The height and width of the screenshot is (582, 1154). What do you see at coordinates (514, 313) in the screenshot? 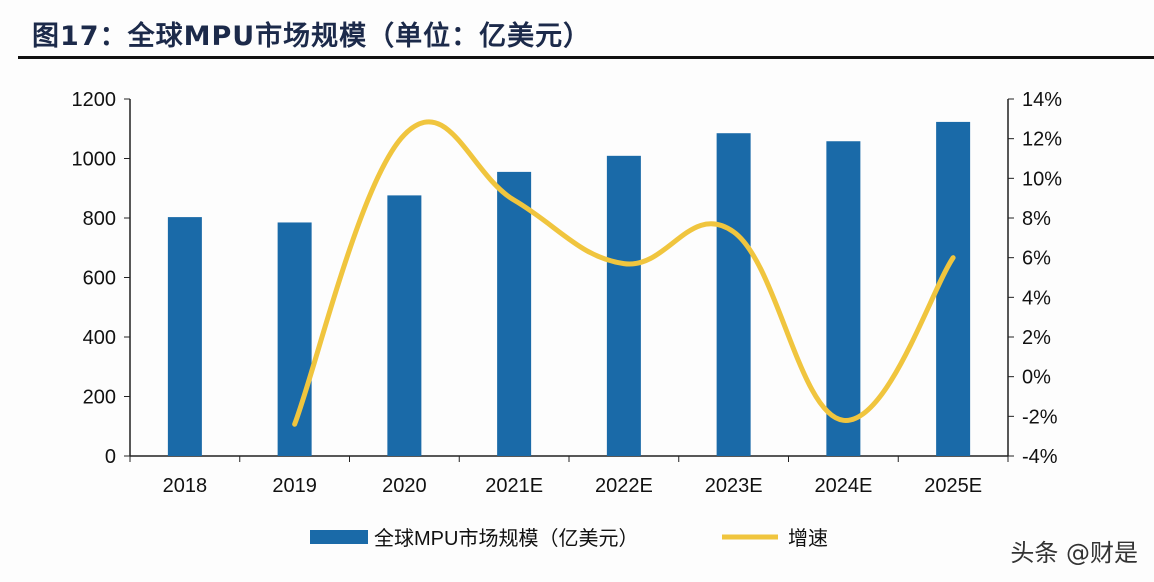
I see `bar-2021E` at bounding box center [514, 313].